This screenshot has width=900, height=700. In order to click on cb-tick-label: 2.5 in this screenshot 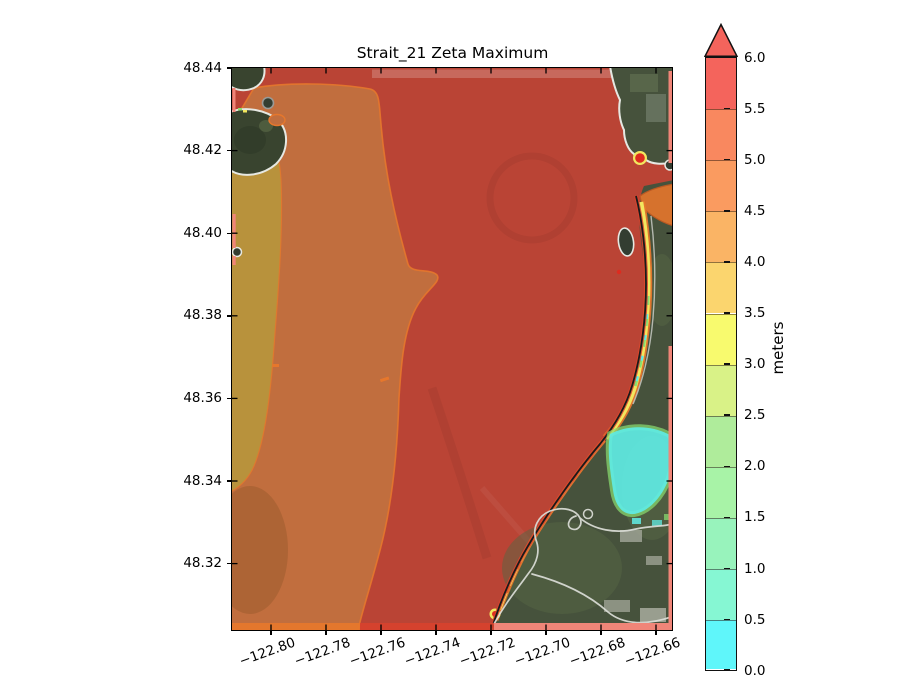, I will do `click(755, 415)`.